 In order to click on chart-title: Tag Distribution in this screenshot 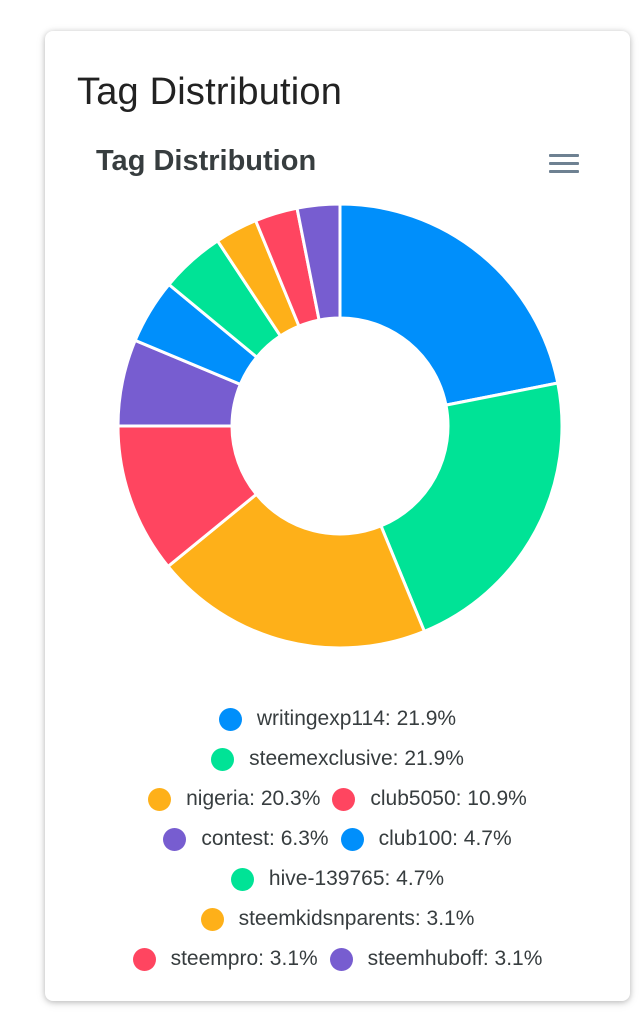, I will do `click(206, 161)`.